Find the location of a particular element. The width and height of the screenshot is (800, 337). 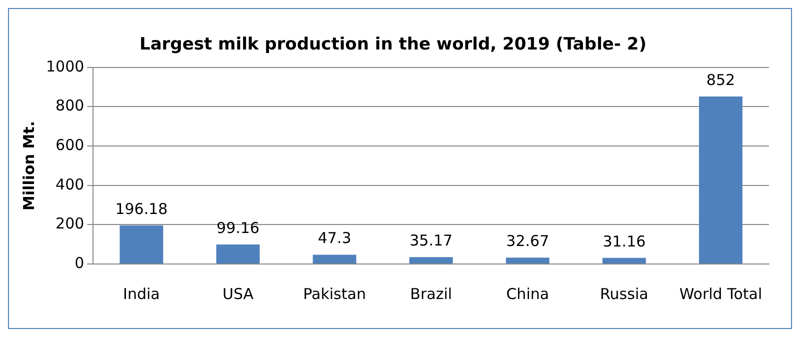

data-label: 35.17 is located at coordinates (431, 240).